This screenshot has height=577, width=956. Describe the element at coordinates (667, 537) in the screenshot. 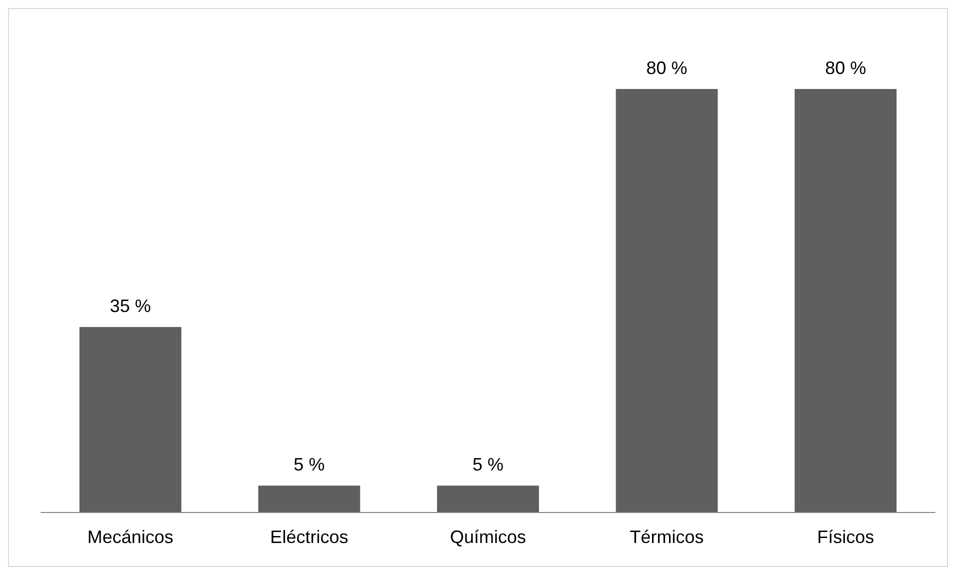

I see `x-tick-label: Térmicos` at that location.